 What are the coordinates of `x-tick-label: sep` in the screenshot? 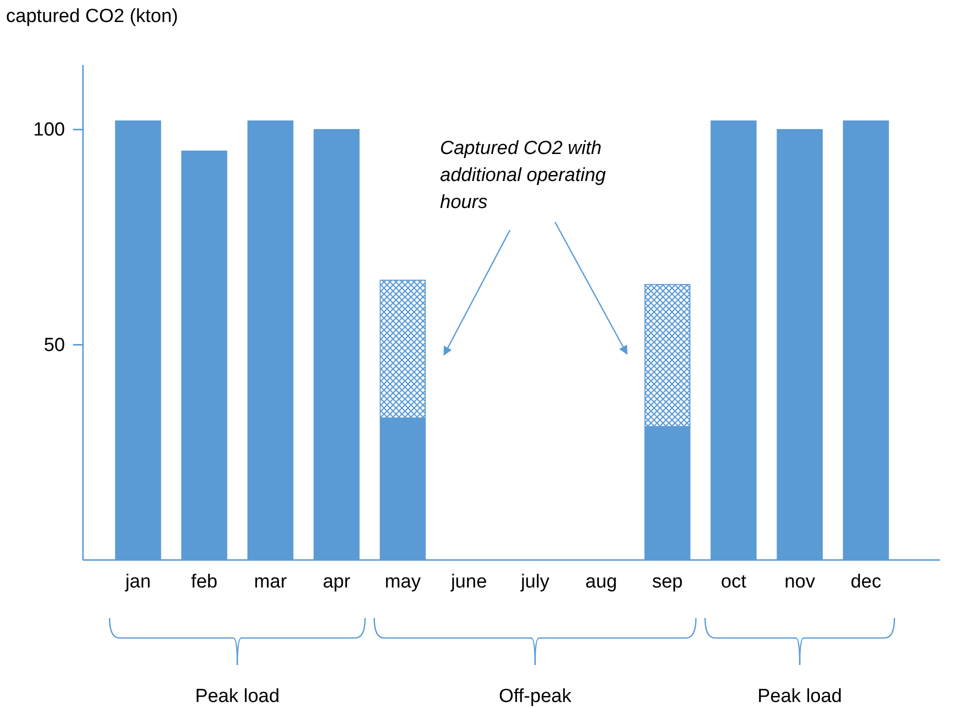 It's located at (667, 581).